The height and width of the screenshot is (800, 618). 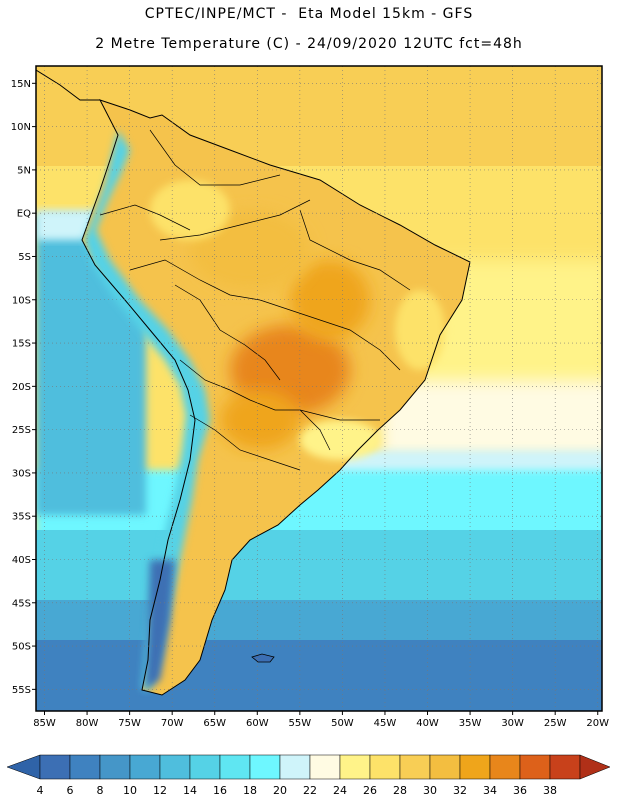 I want to click on lon-tick-label: 60W, so click(x=257, y=723).